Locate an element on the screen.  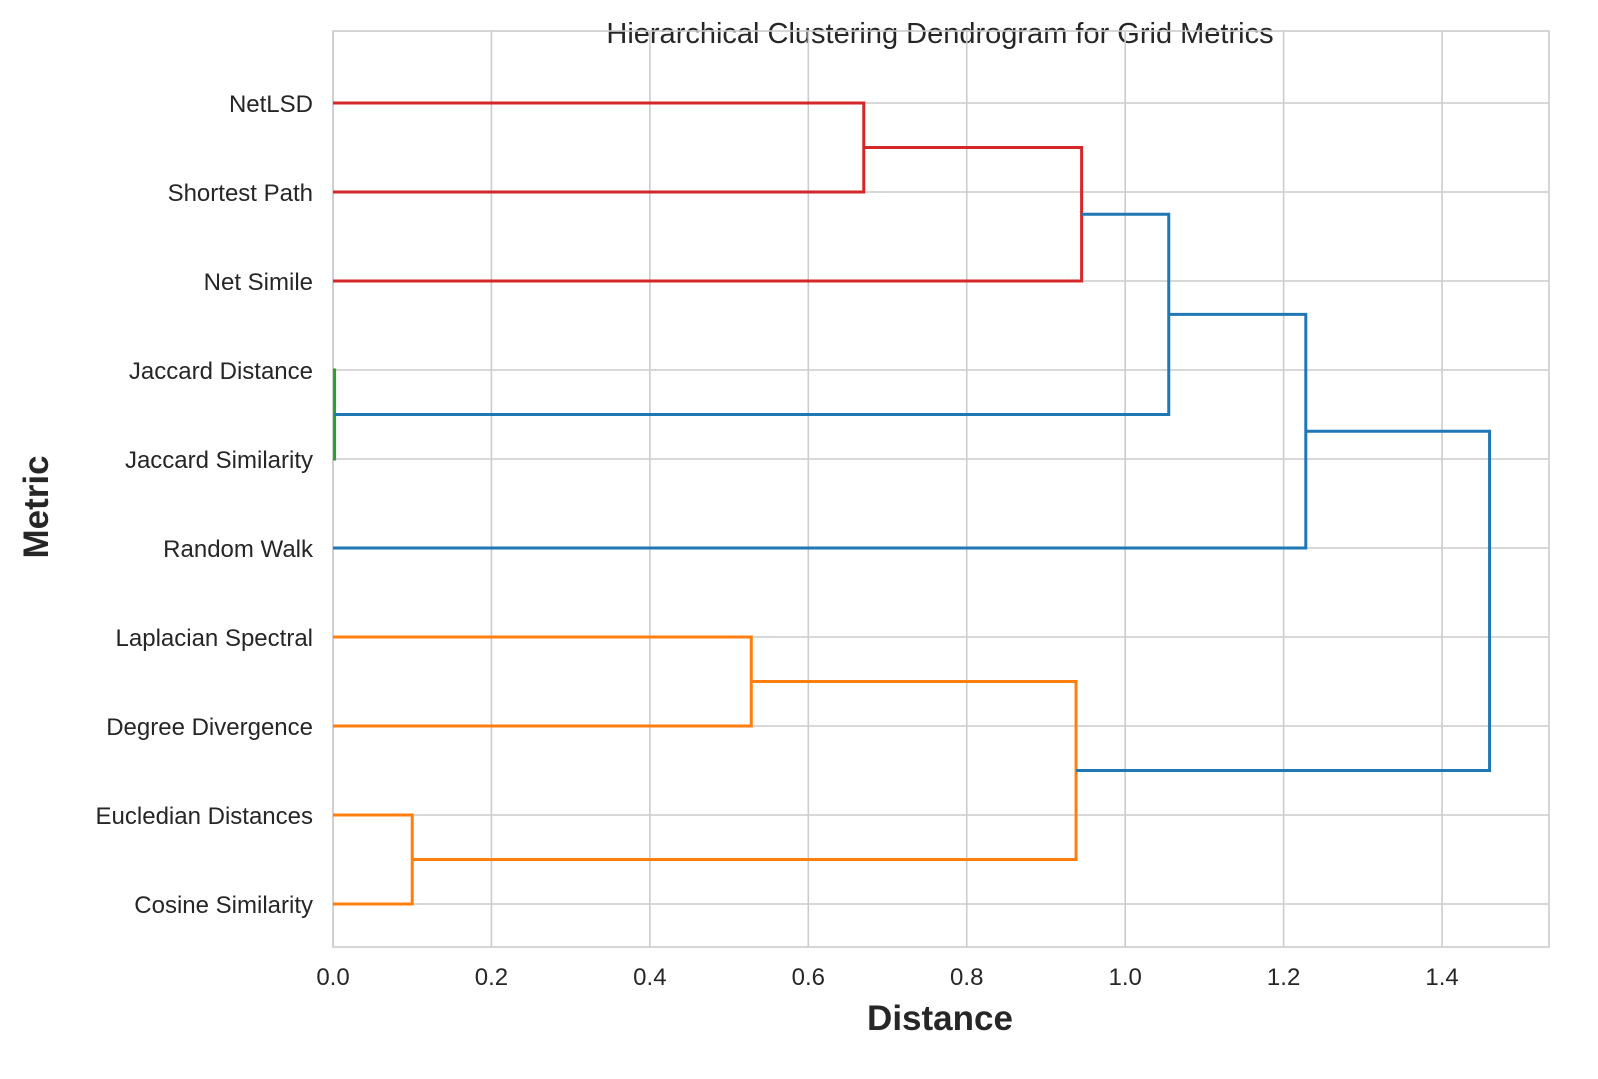
leaf-label: Degree Divergence is located at coordinates (209, 727).